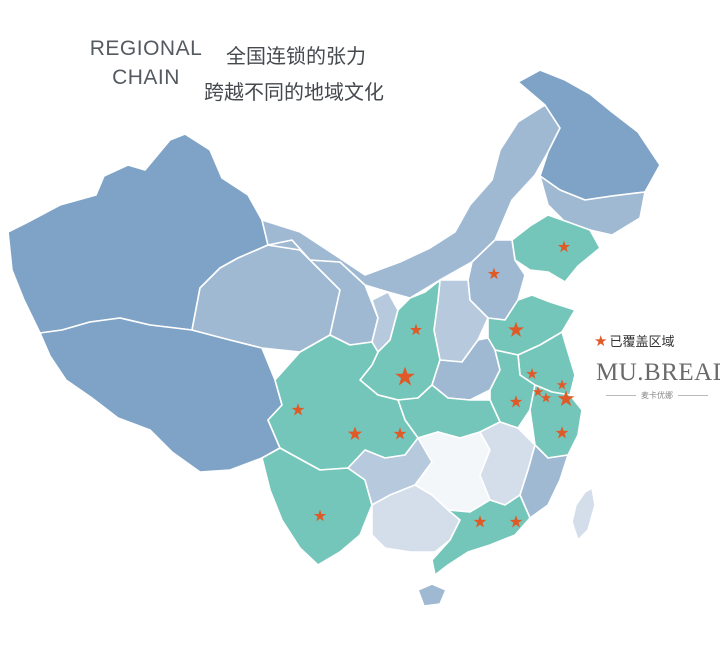  Describe the element at coordinates (658, 372) in the screenshot. I see `brand-logo: MU.BREAD` at that location.